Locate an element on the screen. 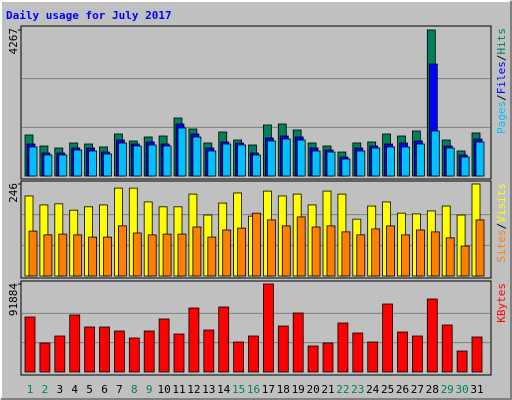 This screenshot has height=400, width=512. x-tick-label: 1 is located at coordinates (30, 389).